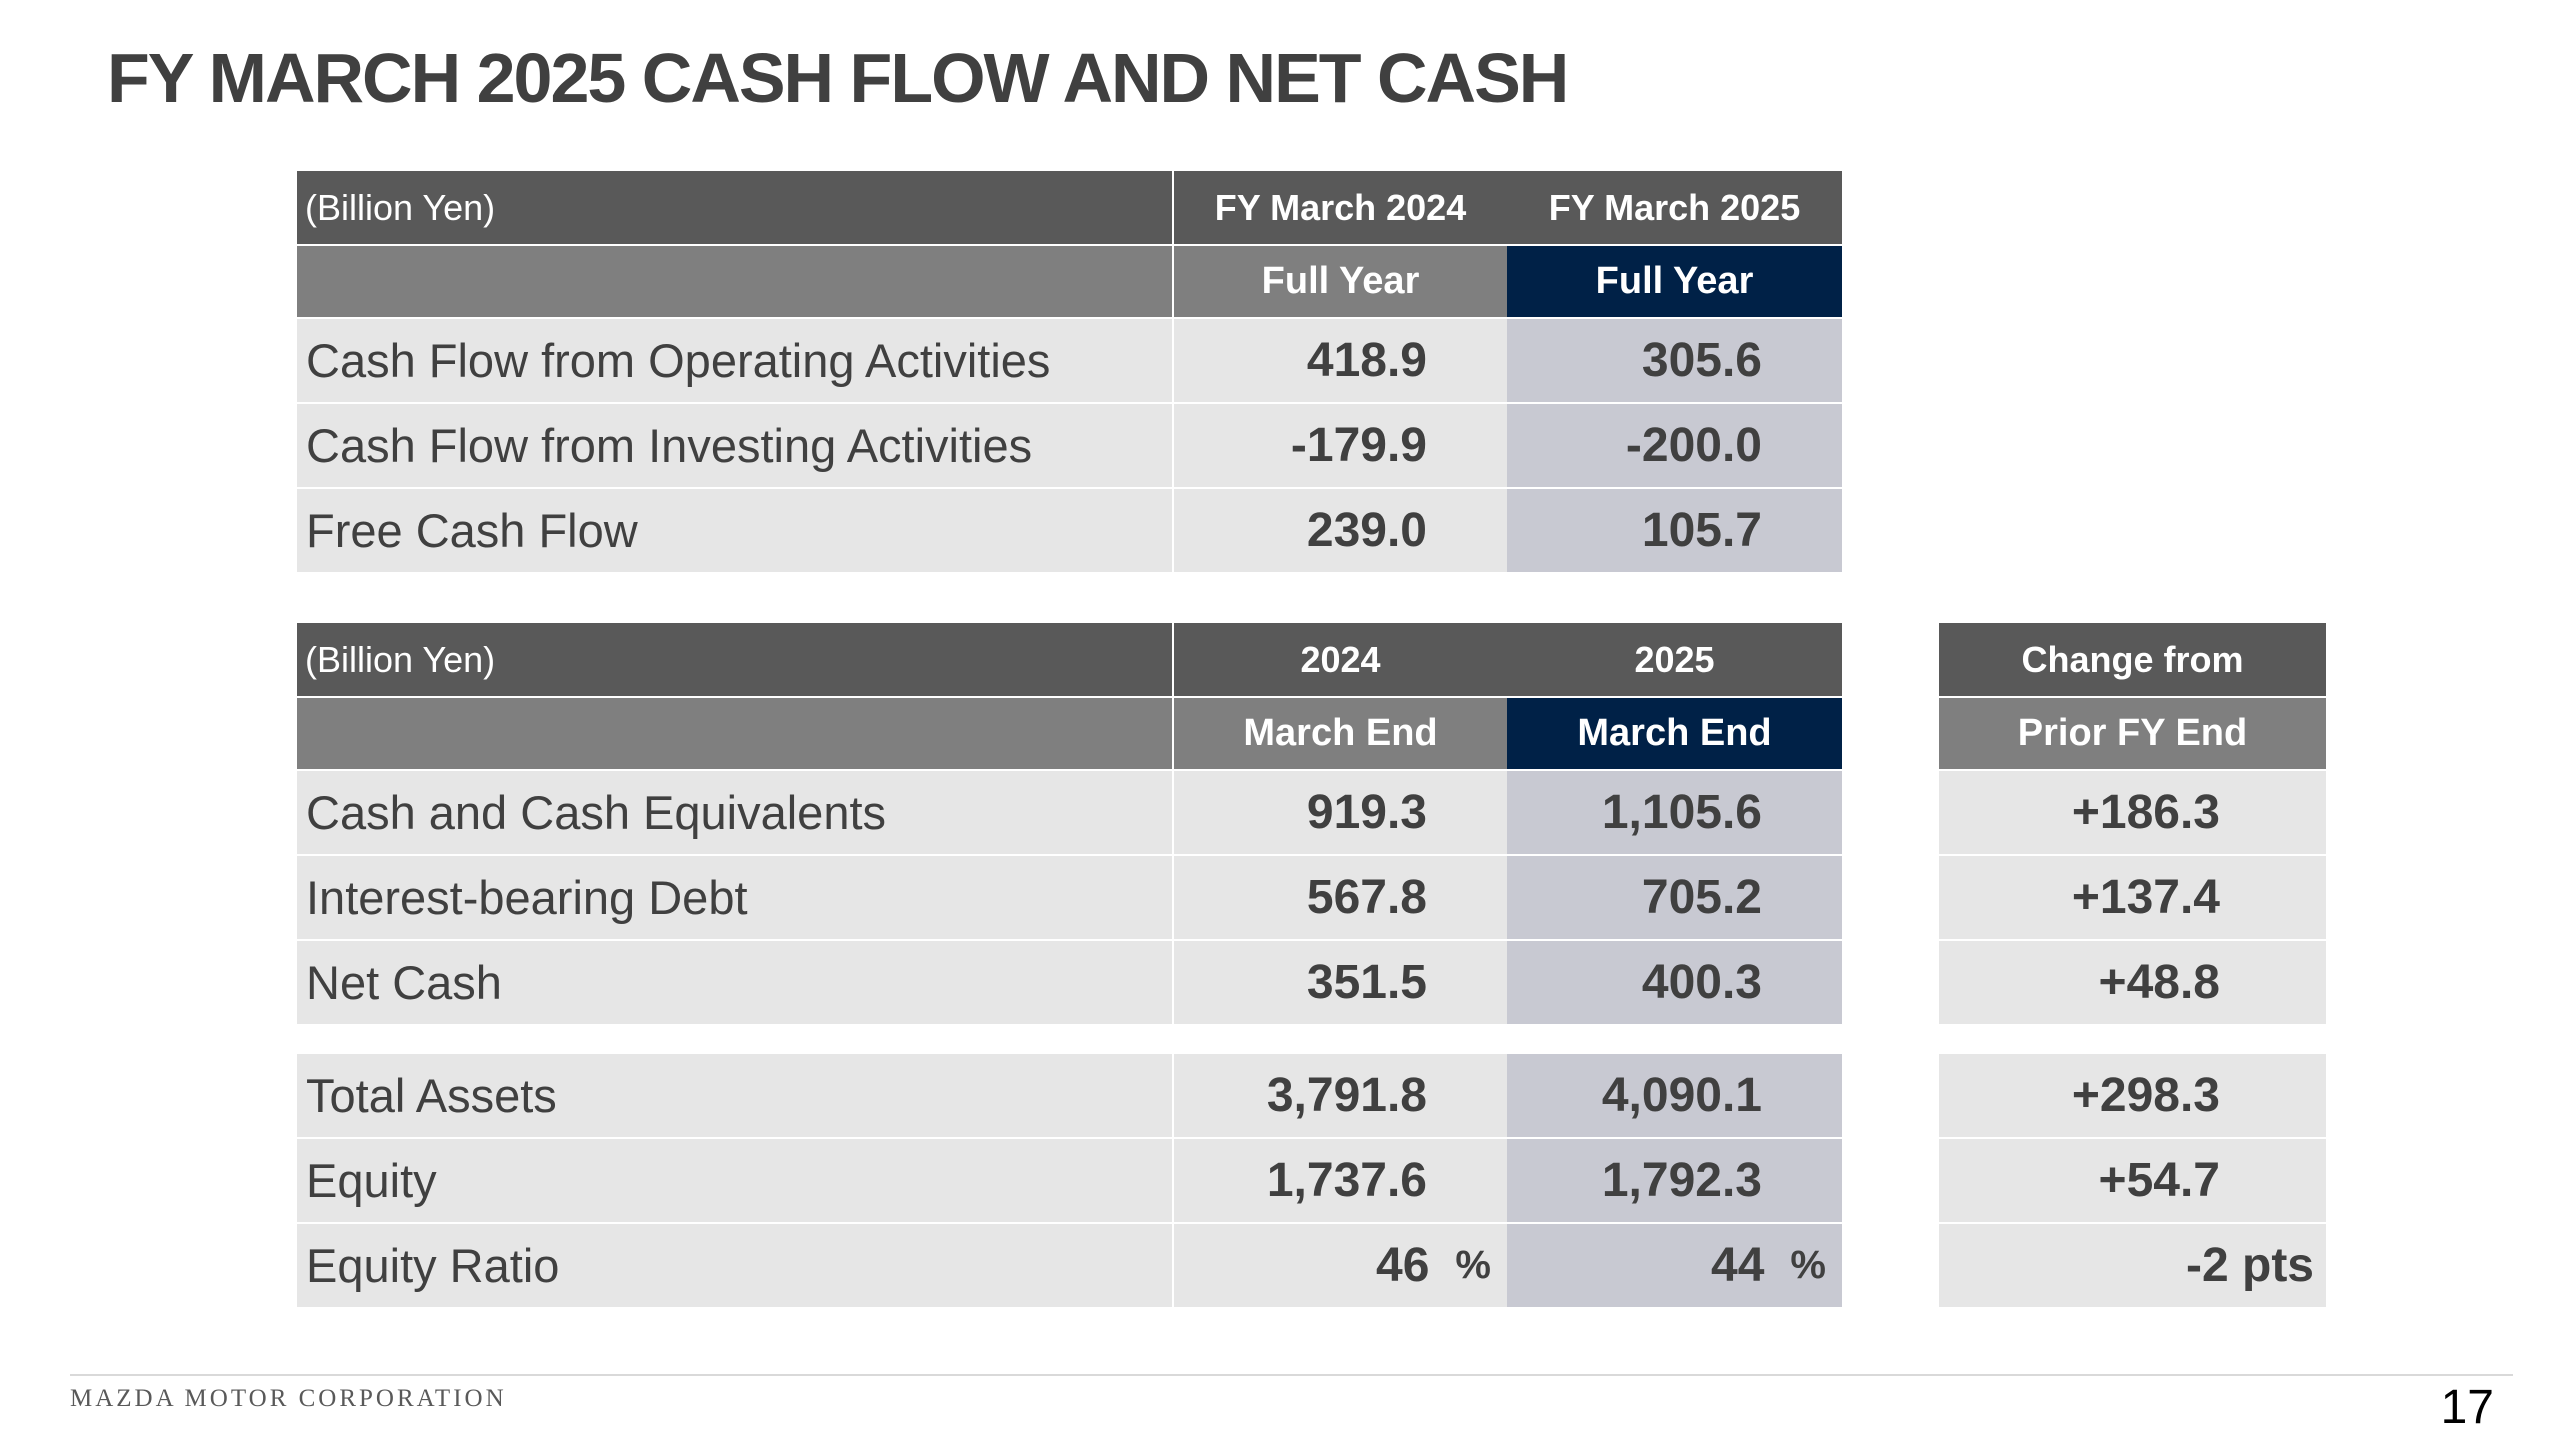 The height and width of the screenshot is (1440, 2560). What do you see at coordinates (2132, 897) in the screenshot?
I see `value-change: +137.4` at bounding box center [2132, 897].